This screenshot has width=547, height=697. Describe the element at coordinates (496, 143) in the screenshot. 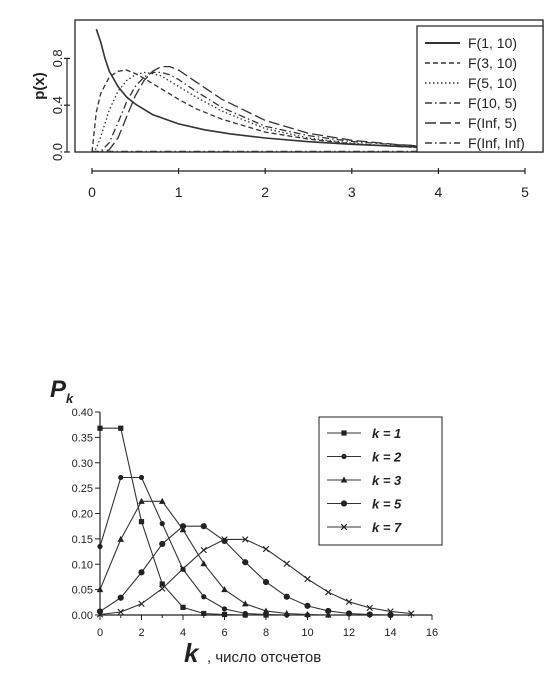

I see `legend-label-f-inf-inf: F(Inf, Inf)` at that location.